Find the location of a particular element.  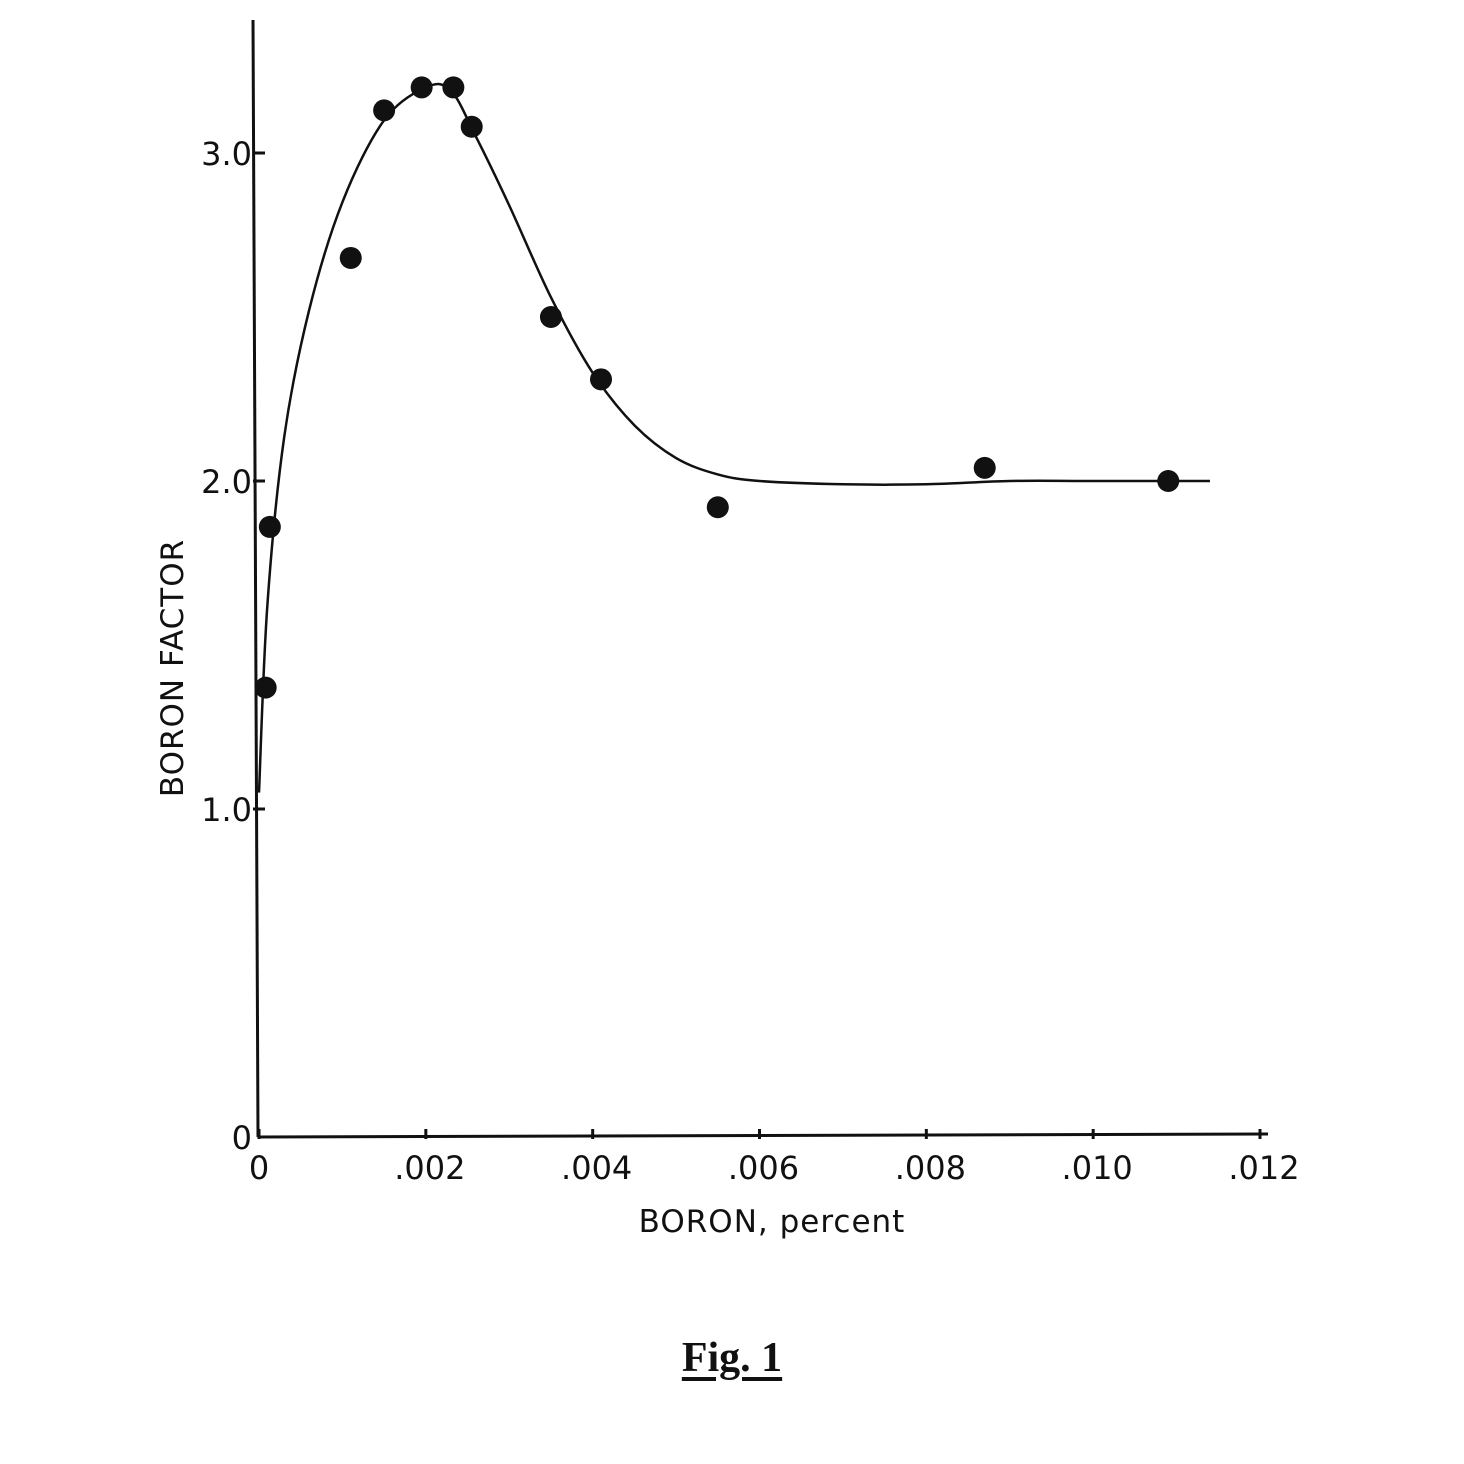

x-tick-label: .006 is located at coordinates (763, 1168).